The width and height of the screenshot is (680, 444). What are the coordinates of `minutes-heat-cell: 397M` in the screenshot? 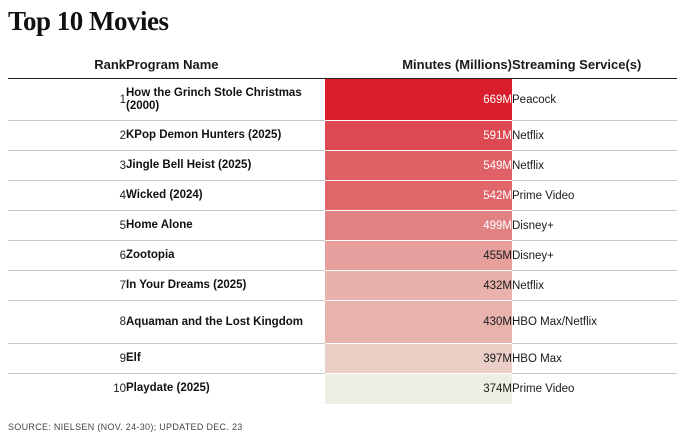 It's located at (418, 358).